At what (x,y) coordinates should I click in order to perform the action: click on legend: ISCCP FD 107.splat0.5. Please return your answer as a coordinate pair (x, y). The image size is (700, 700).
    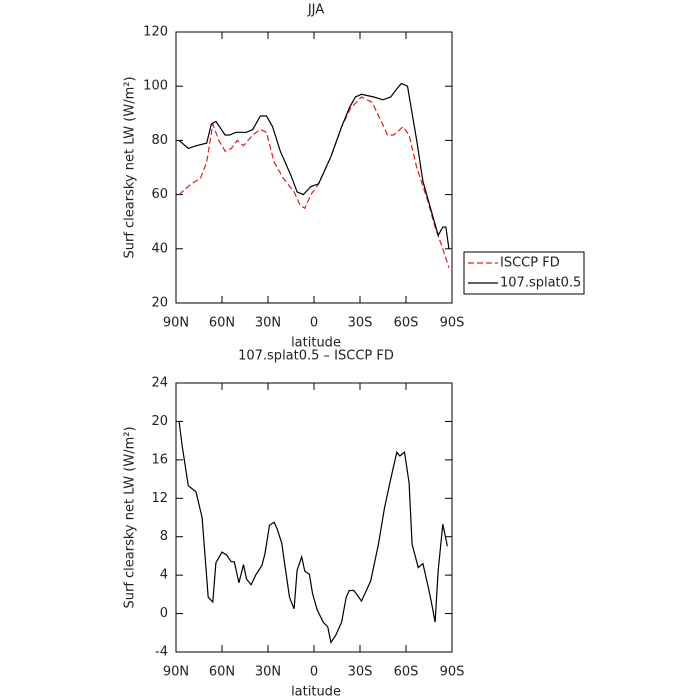
    Looking at the image, I should click on (524, 273).